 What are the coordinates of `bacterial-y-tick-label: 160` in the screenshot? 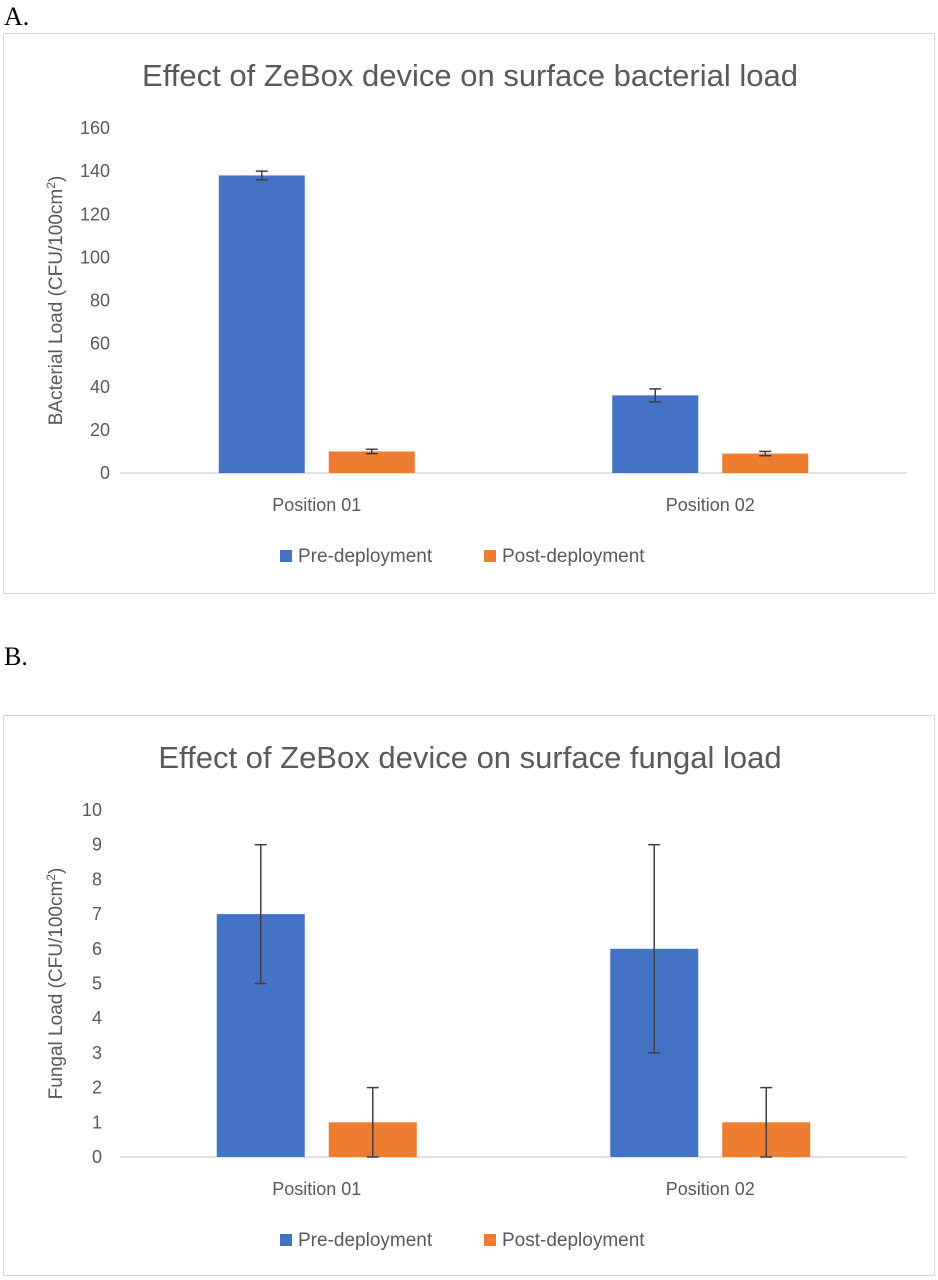 It's located at (95, 128).